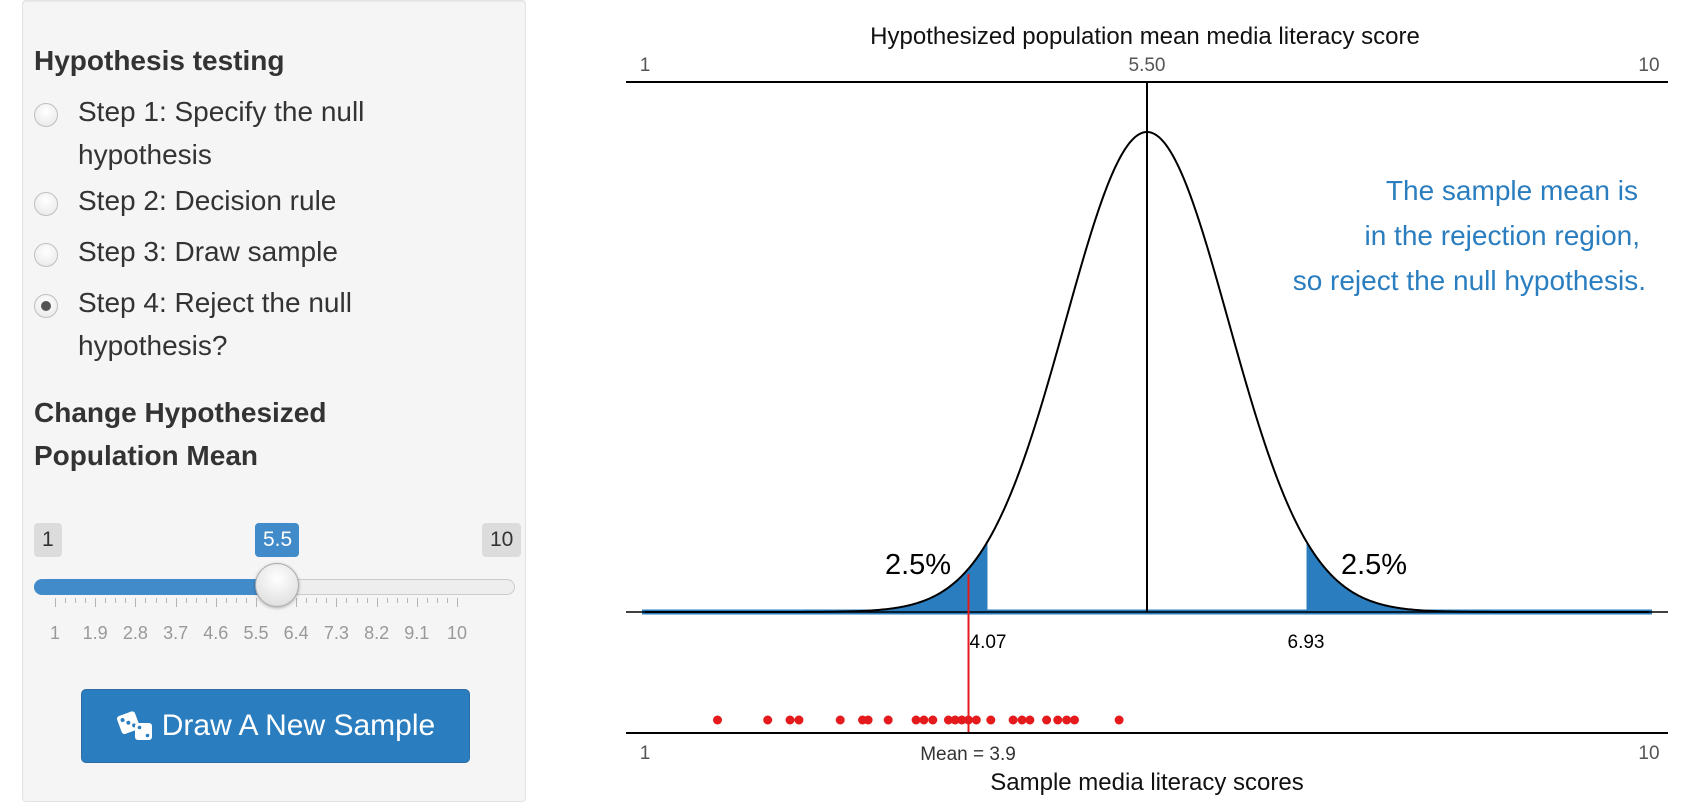 This screenshot has width=1693, height=806. Describe the element at coordinates (216, 633) in the screenshot. I see `slider-grid-label: 4.6` at that location.